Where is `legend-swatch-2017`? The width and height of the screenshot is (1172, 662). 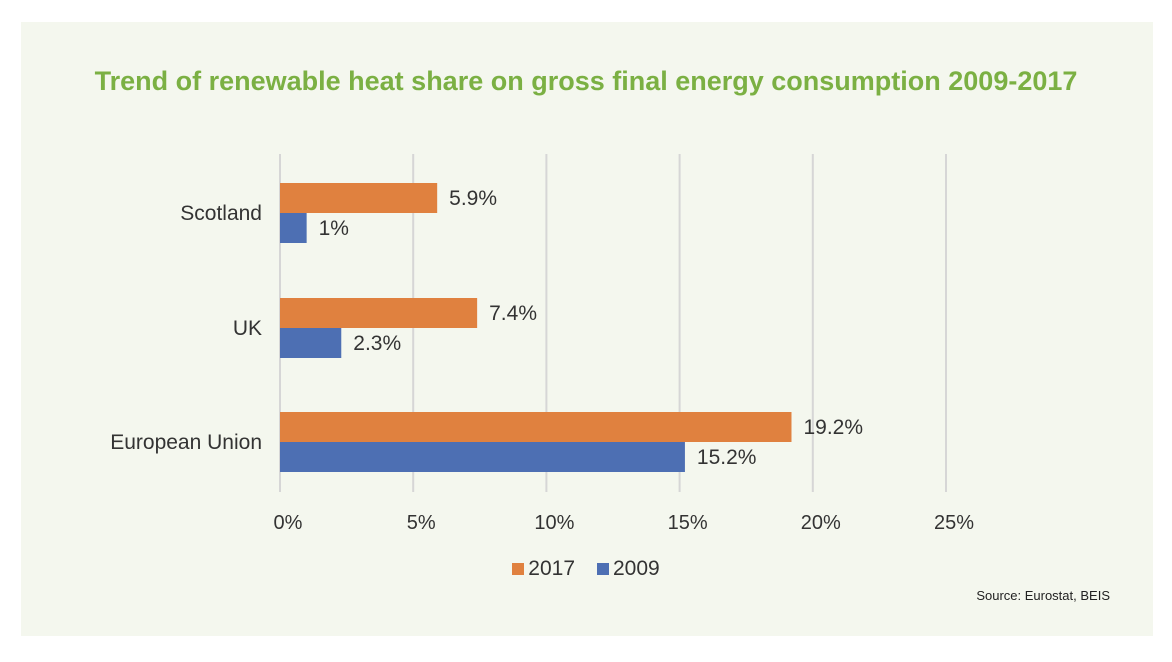
legend-swatch-2017 is located at coordinates (518, 569).